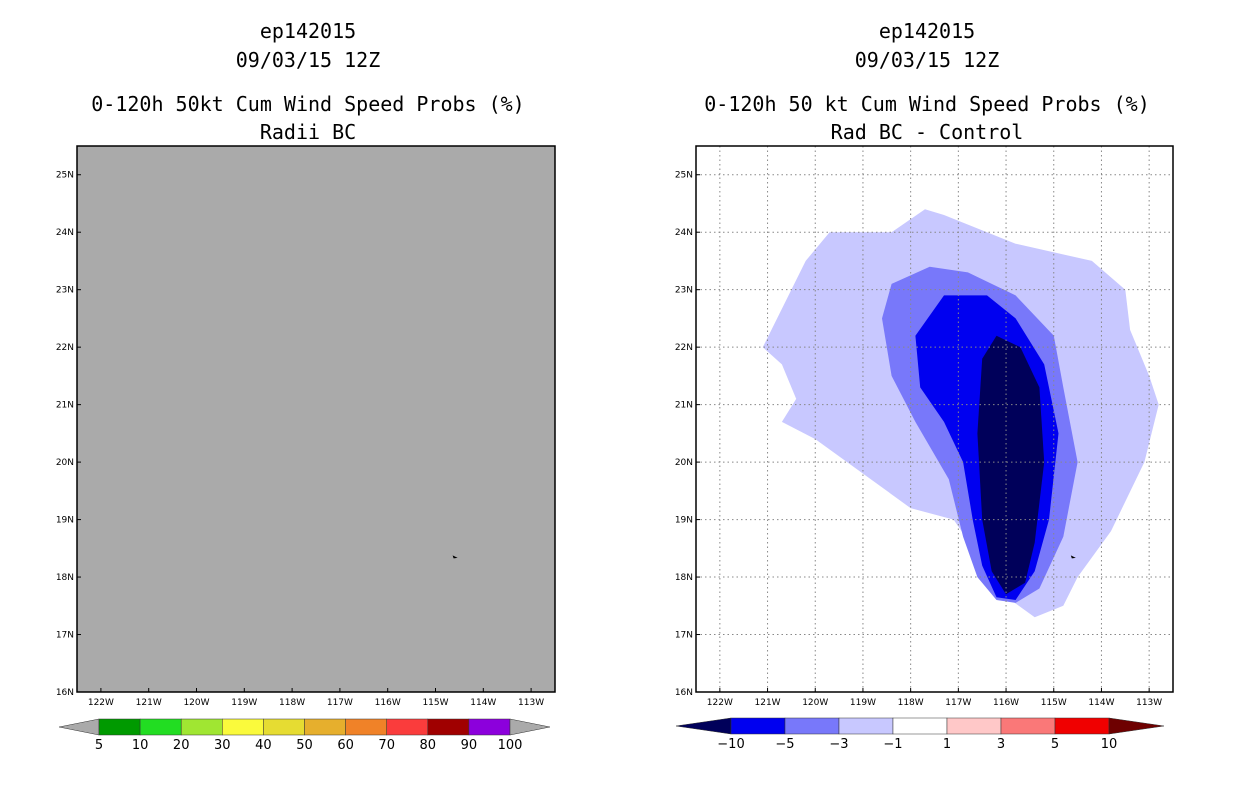 This screenshot has width=1236, height=800. What do you see at coordinates (308, 31) in the screenshot?
I see `left-title-storm-id: ep142015` at bounding box center [308, 31].